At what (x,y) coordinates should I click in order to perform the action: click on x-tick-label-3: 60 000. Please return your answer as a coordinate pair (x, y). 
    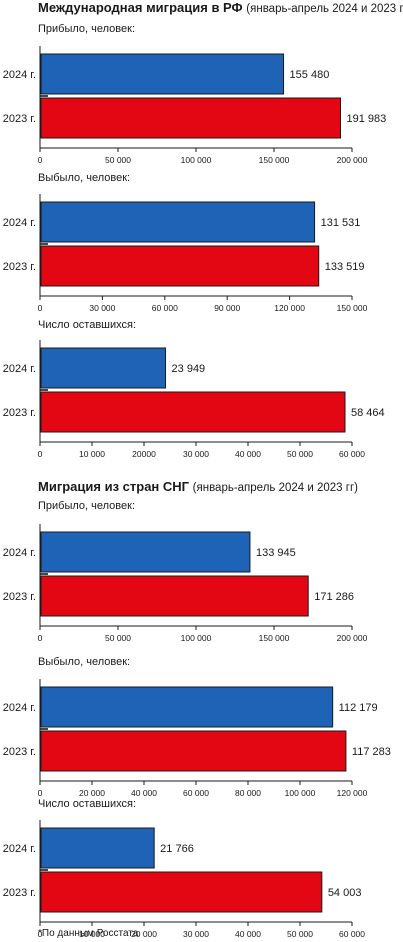
    Looking at the image, I should click on (196, 793).